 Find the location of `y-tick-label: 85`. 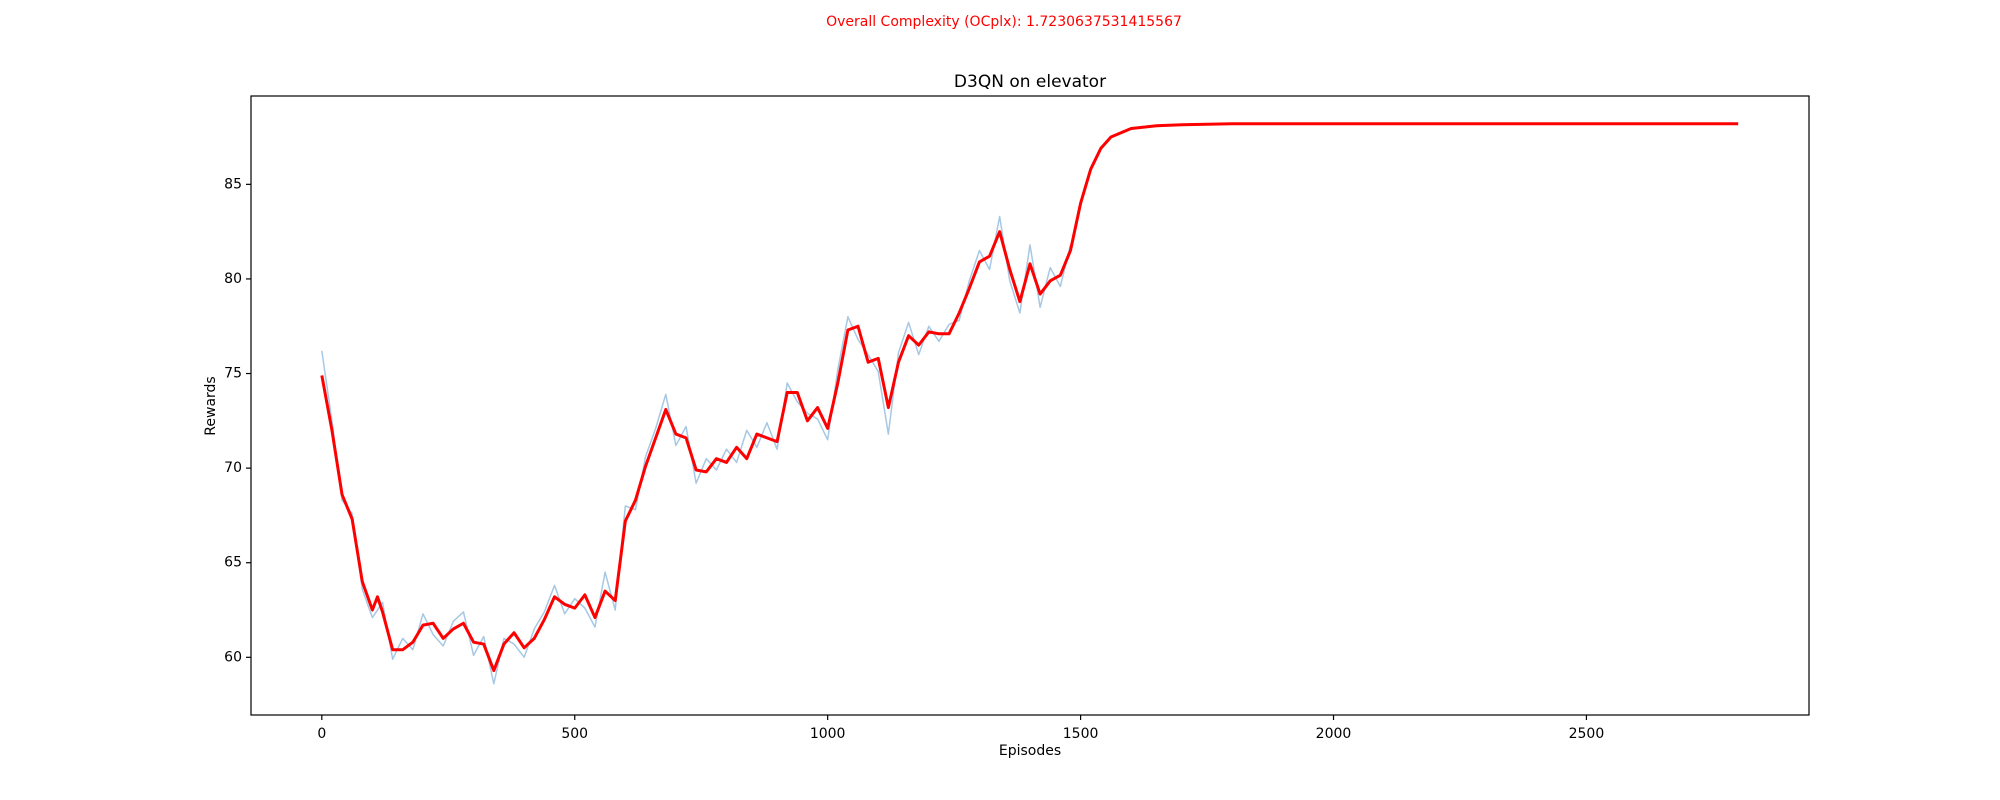

y-tick-label: 85 is located at coordinates (233, 184).